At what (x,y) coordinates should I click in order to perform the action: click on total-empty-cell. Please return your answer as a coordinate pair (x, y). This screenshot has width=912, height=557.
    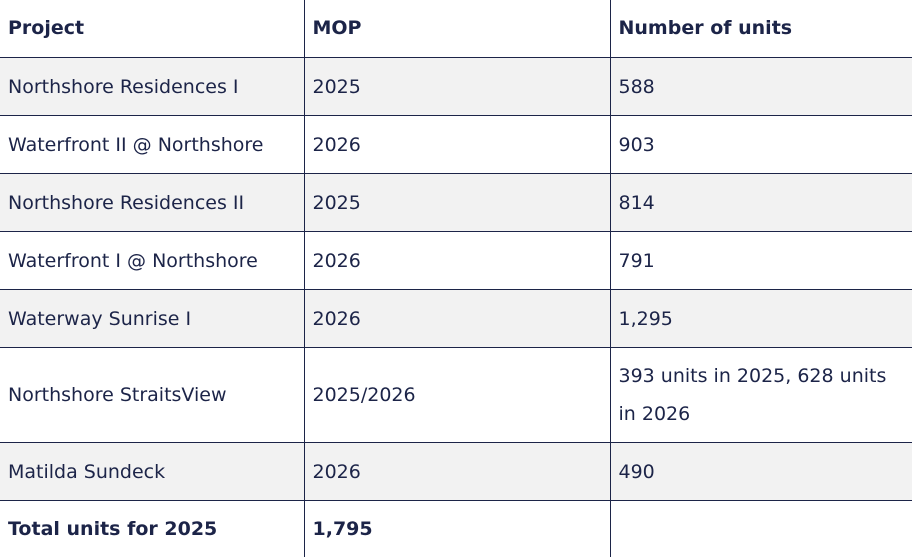
    Looking at the image, I should click on (761, 529).